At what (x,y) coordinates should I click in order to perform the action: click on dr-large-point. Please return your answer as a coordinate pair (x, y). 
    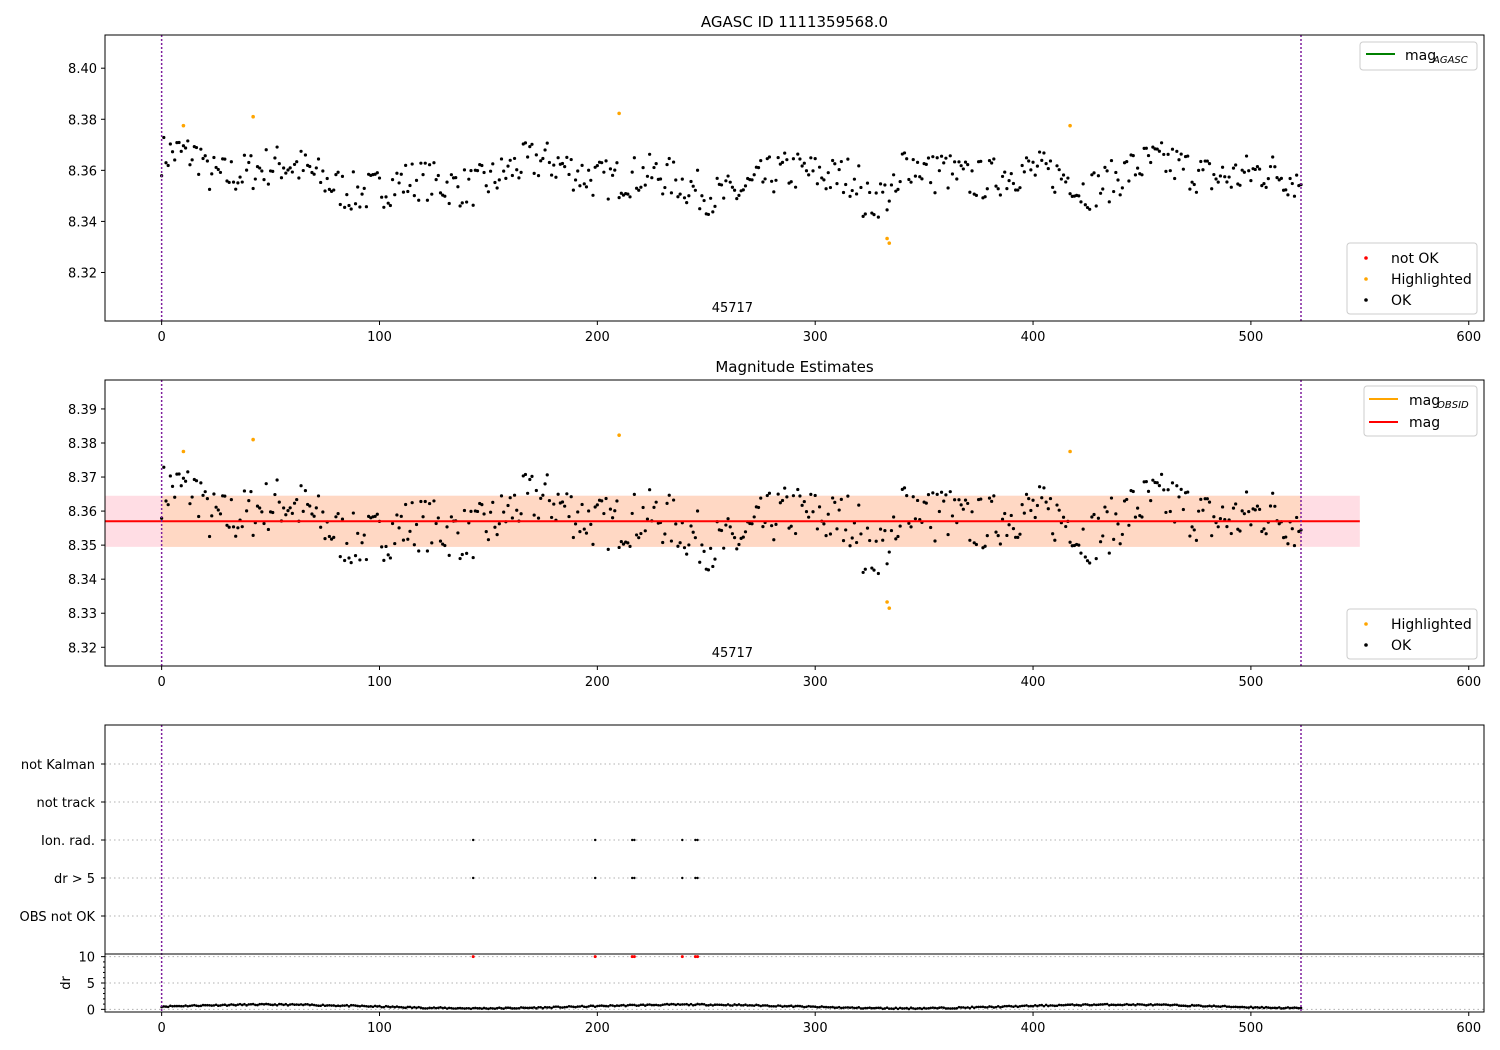
    Looking at the image, I should click on (682, 957).